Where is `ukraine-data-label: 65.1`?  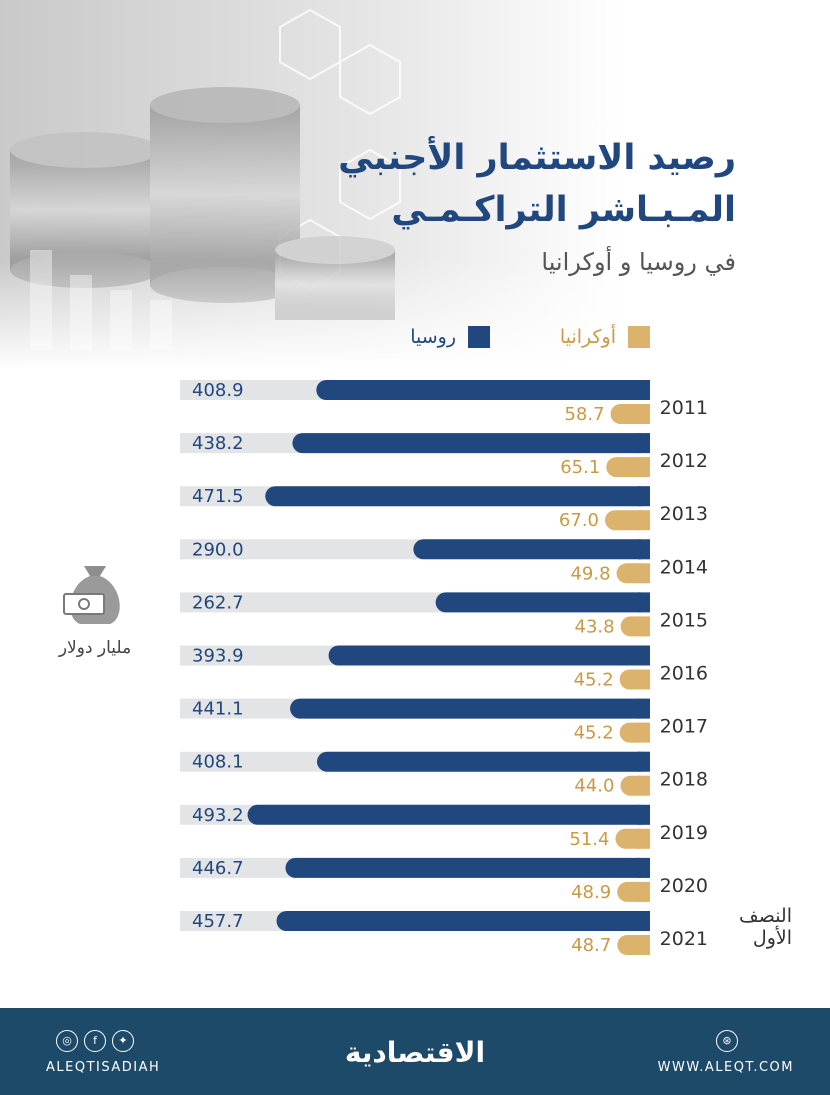
ukraine-data-label: 65.1 is located at coordinates (580, 467).